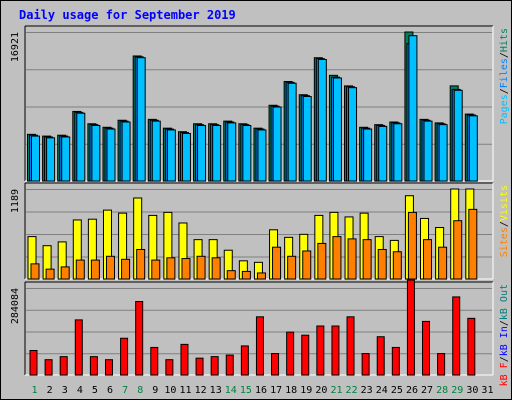  I want to click on day-label-12: 12, so click(201, 390).